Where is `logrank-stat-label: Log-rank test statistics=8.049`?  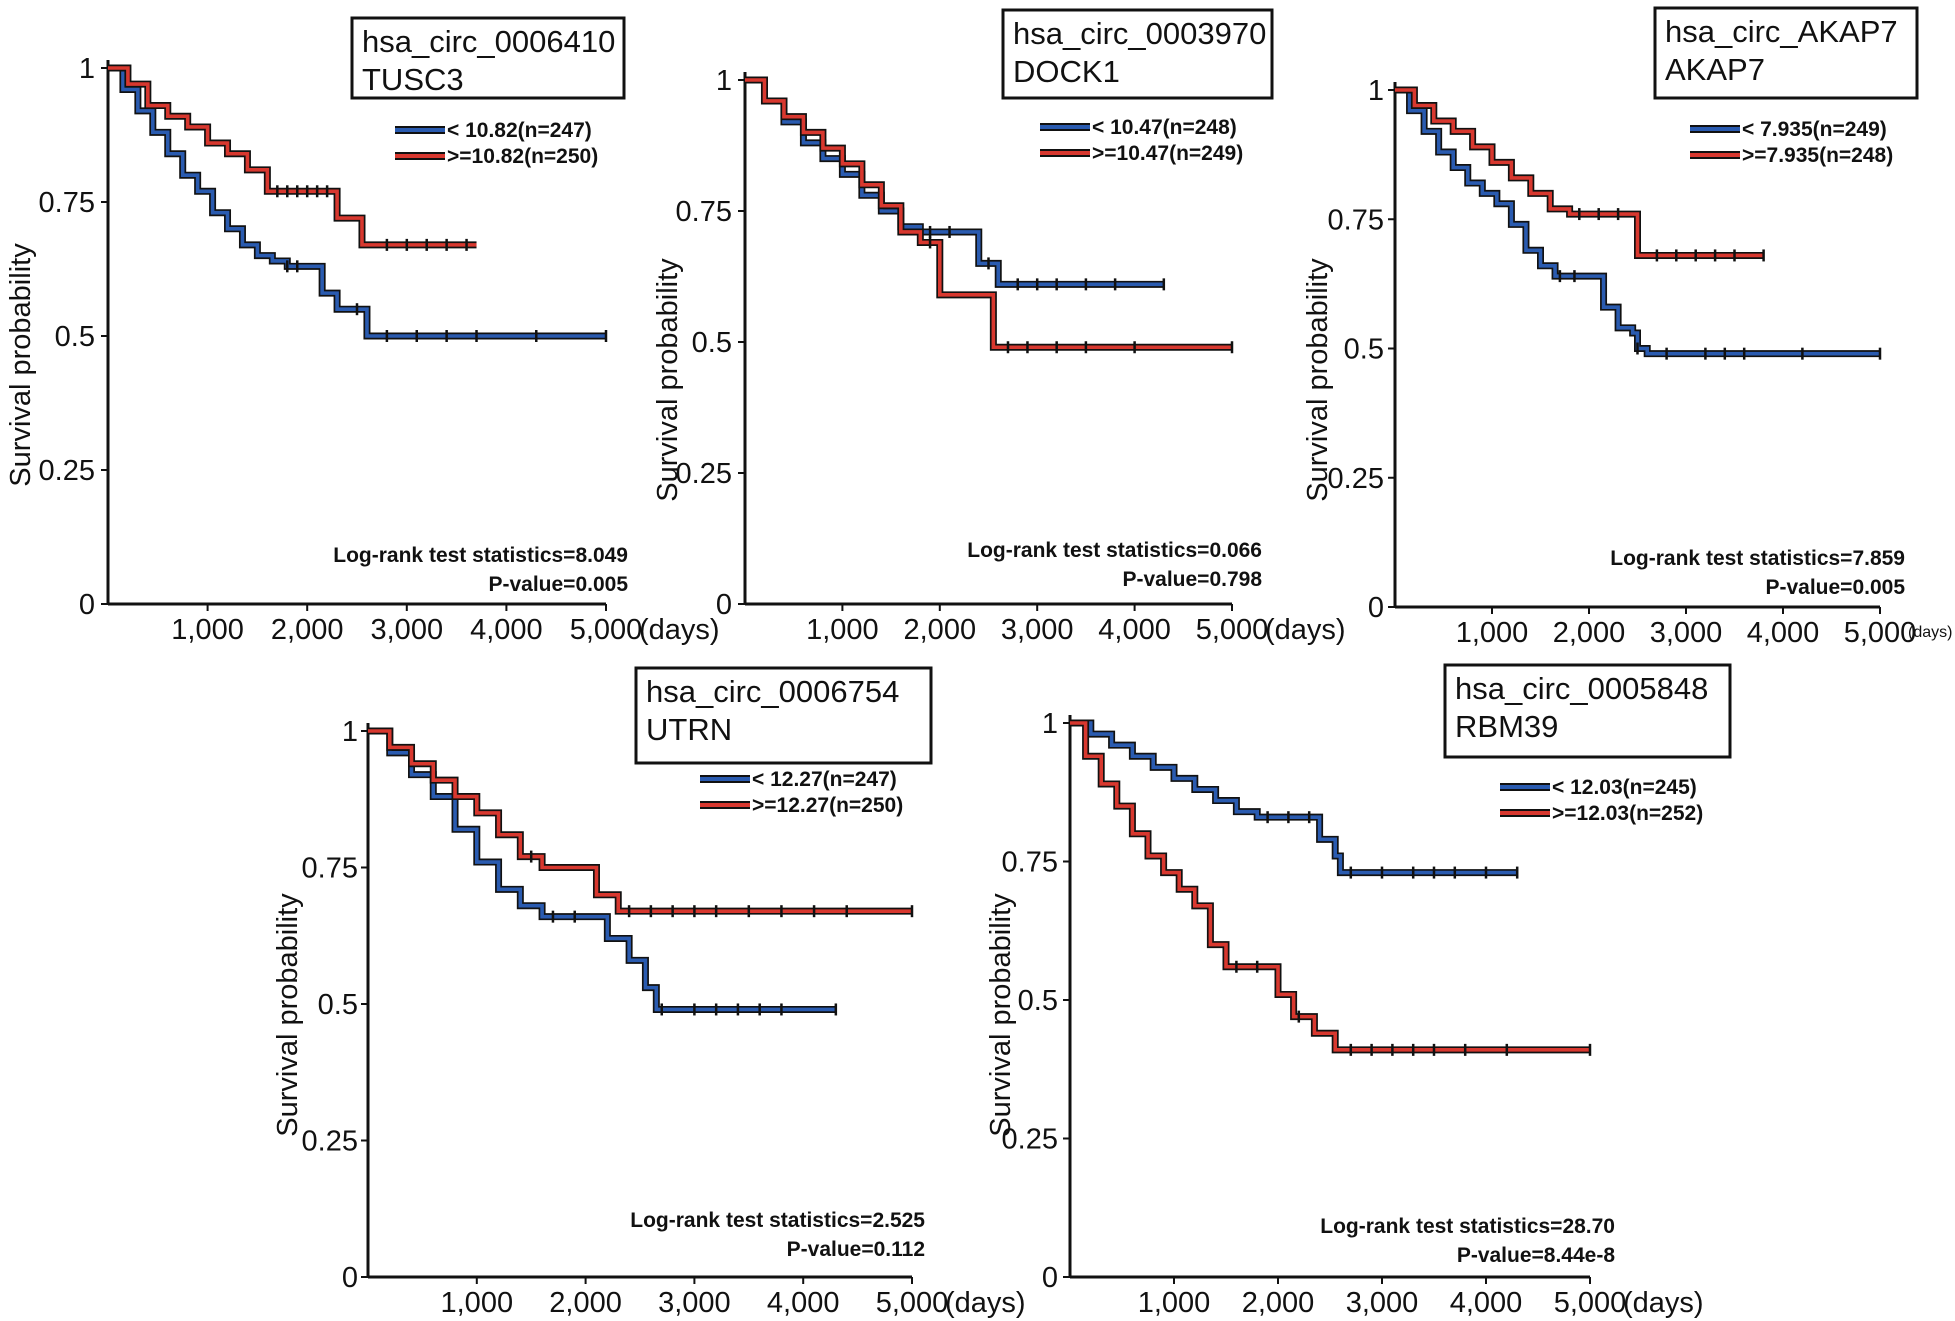 logrank-stat-label: Log-rank test statistics=8.049 is located at coordinates (480, 555).